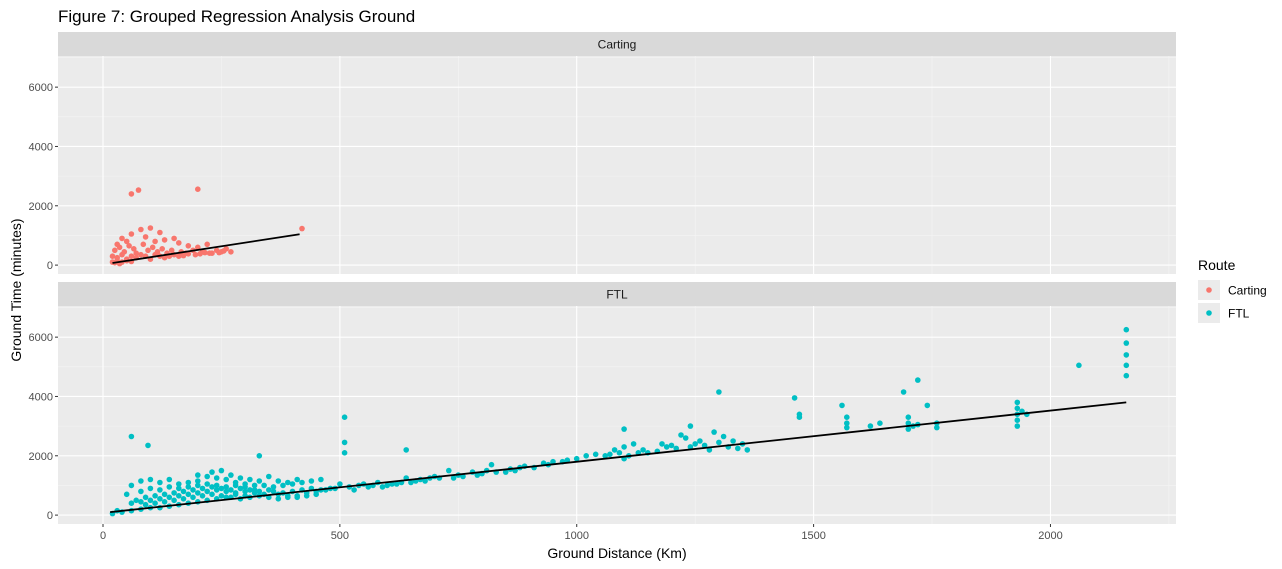  What do you see at coordinates (581, 533) in the screenshot?
I see `x-axis-ticks: 0 500 1000 1500 2000` at bounding box center [581, 533].